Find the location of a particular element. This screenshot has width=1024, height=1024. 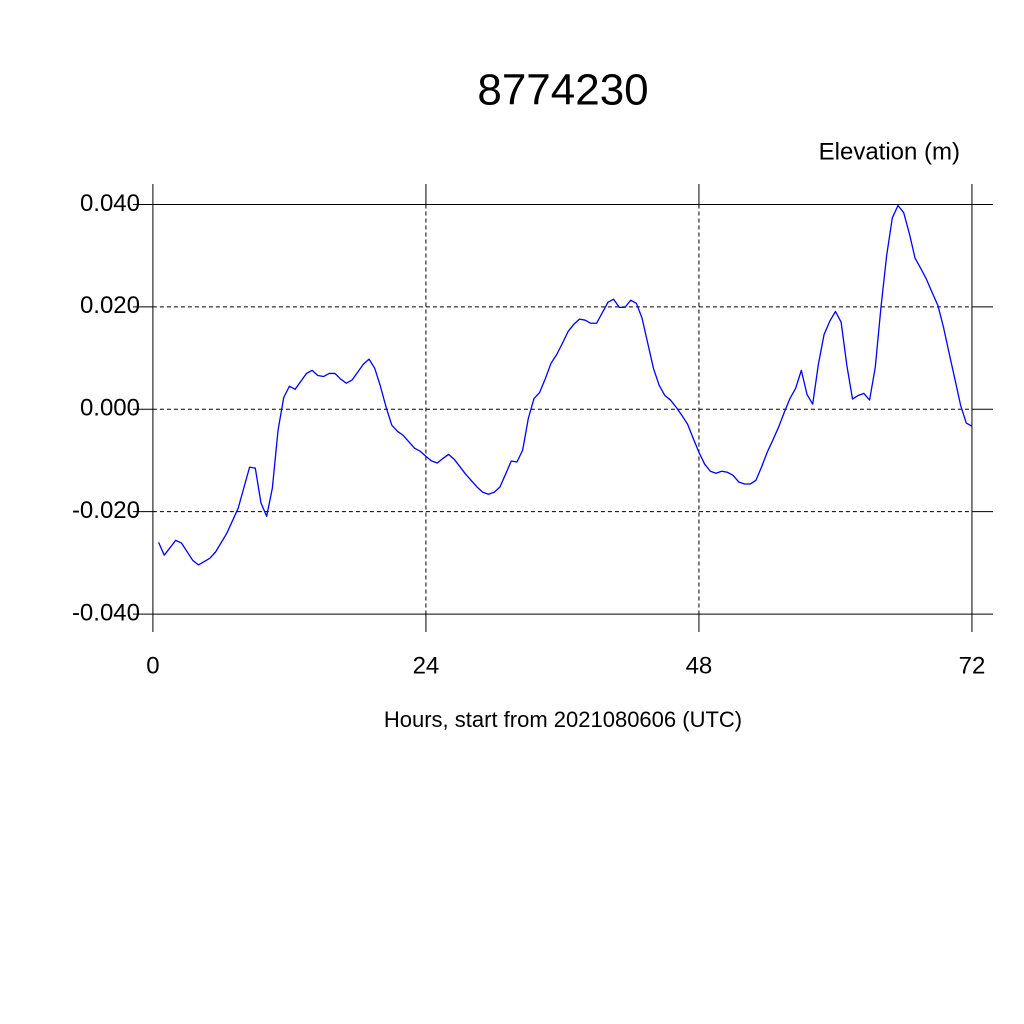

x-tick-label: 0 is located at coordinates (152, 665).